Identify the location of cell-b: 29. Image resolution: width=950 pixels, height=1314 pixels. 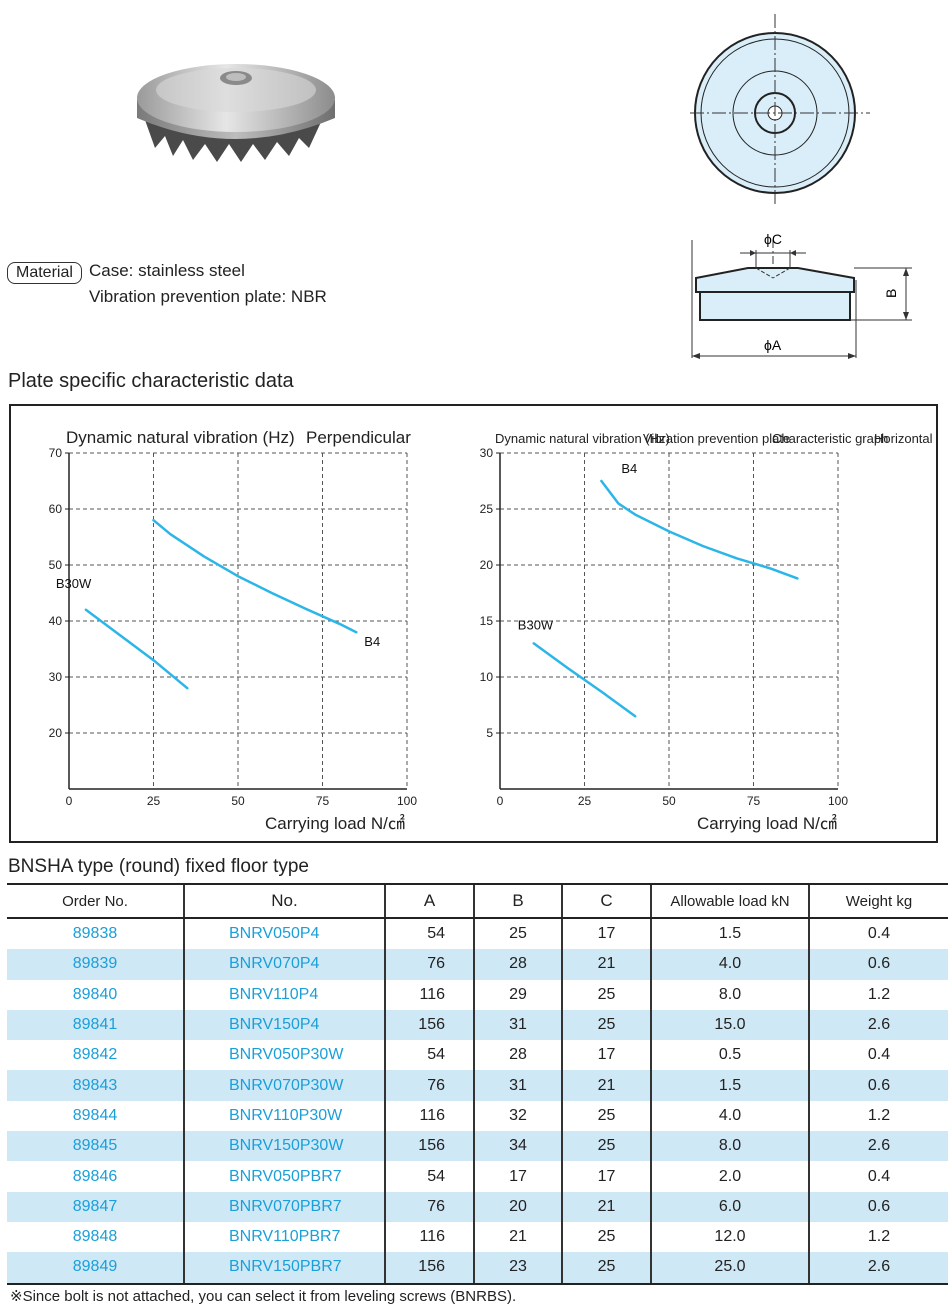
(517, 994).